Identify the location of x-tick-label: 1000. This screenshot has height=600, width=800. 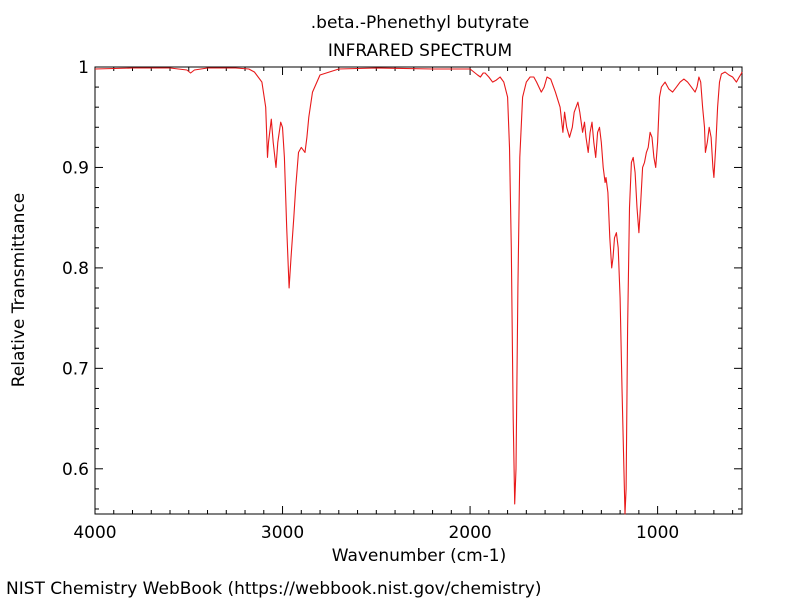
(657, 533).